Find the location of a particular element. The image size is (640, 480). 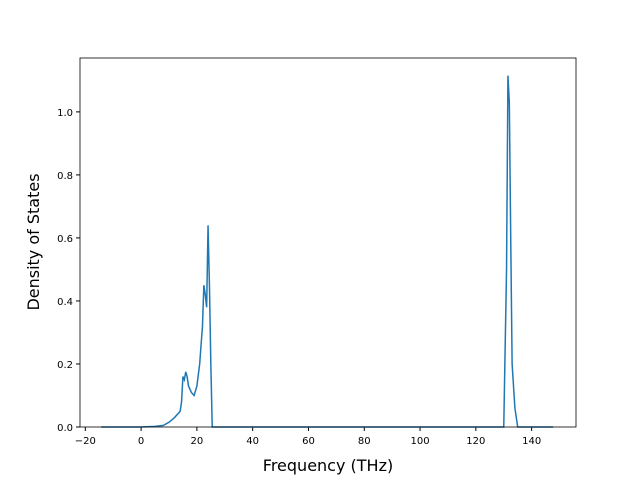

x-tick-label: 100 is located at coordinates (420, 441).